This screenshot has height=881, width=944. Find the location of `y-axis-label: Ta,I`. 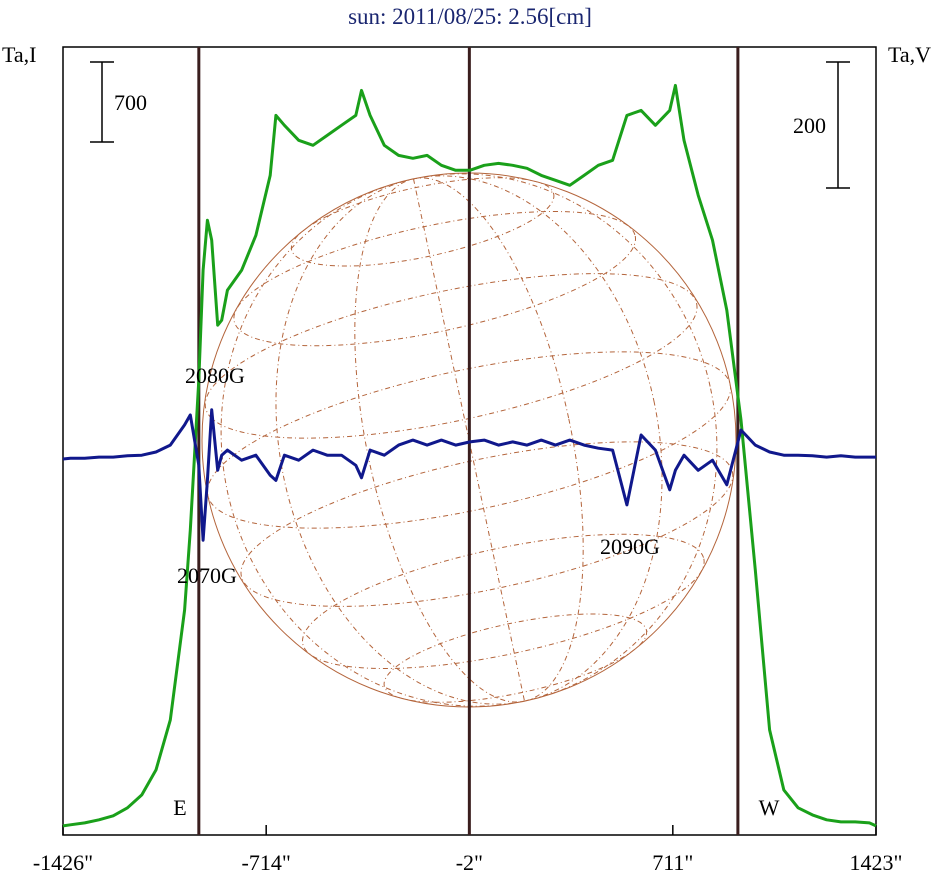

y-axis-label: Ta,I is located at coordinates (19, 54).